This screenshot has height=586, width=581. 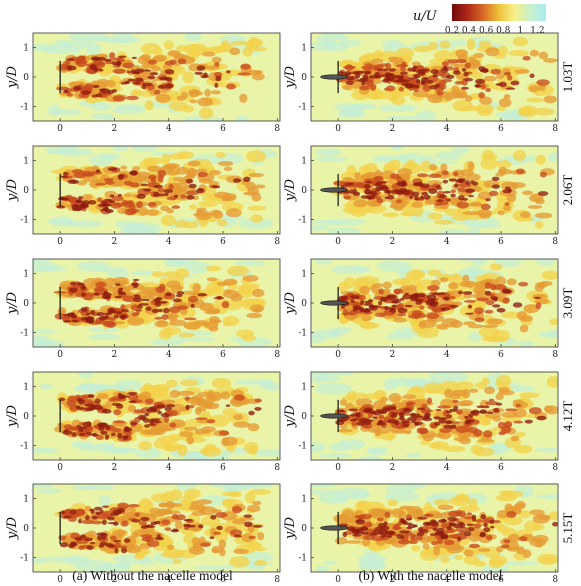 What do you see at coordinates (495, 31) in the screenshot?
I see `colorbar-ticks: 0.2 0.4 0.6 0.8 1 1.2` at bounding box center [495, 31].